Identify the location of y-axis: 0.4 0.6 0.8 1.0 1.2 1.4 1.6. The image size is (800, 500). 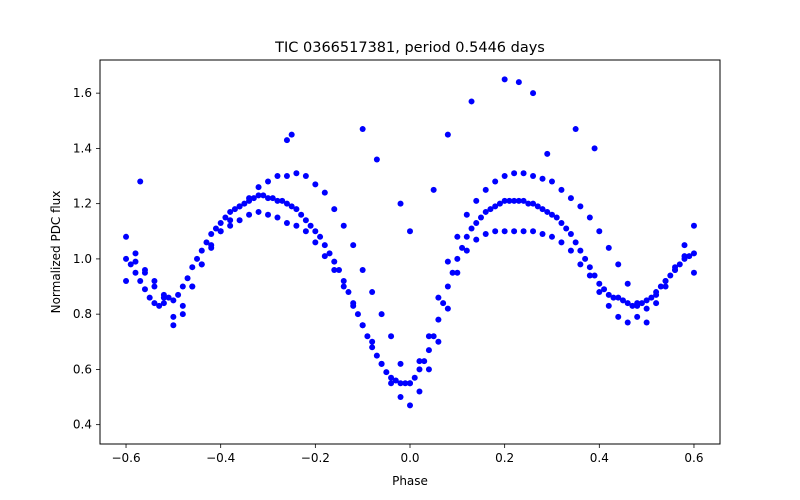
(86, 259).